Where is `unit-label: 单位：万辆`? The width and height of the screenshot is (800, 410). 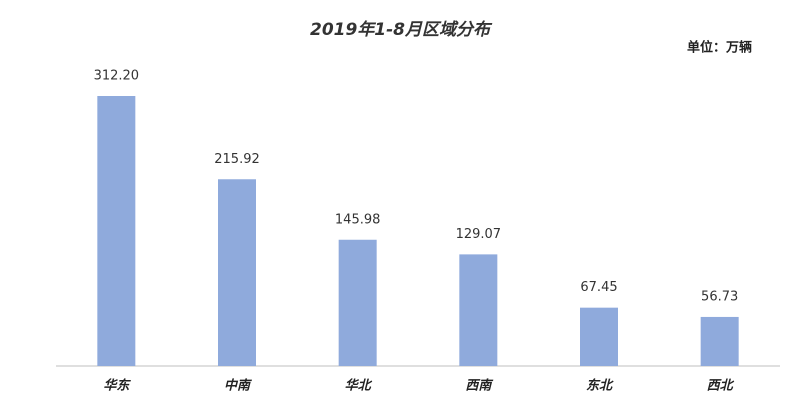
unit-label: 单位：万辆 is located at coordinates (719, 48).